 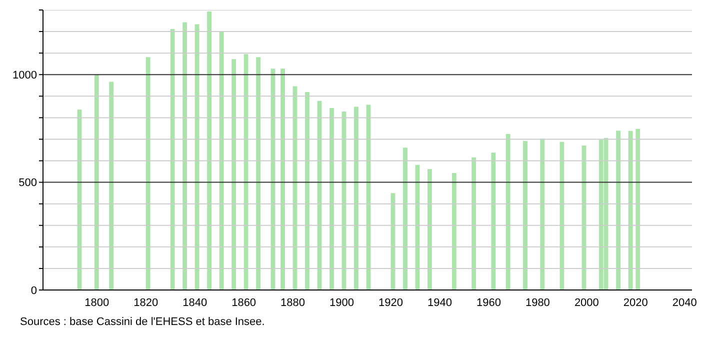 I want to click on x-tick-label: 1800, so click(x=97, y=302).